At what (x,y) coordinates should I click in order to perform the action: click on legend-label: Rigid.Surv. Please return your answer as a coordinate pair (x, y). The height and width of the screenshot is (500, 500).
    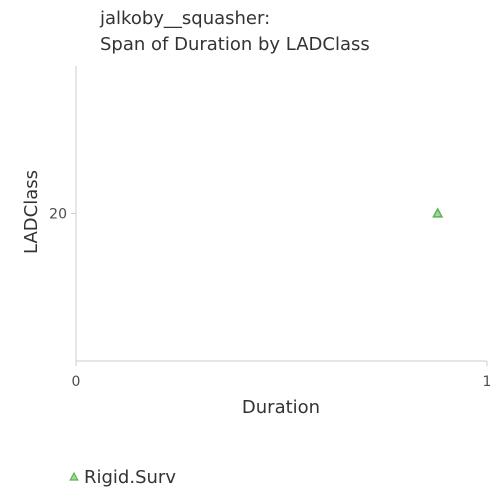
    Looking at the image, I should click on (130, 477).